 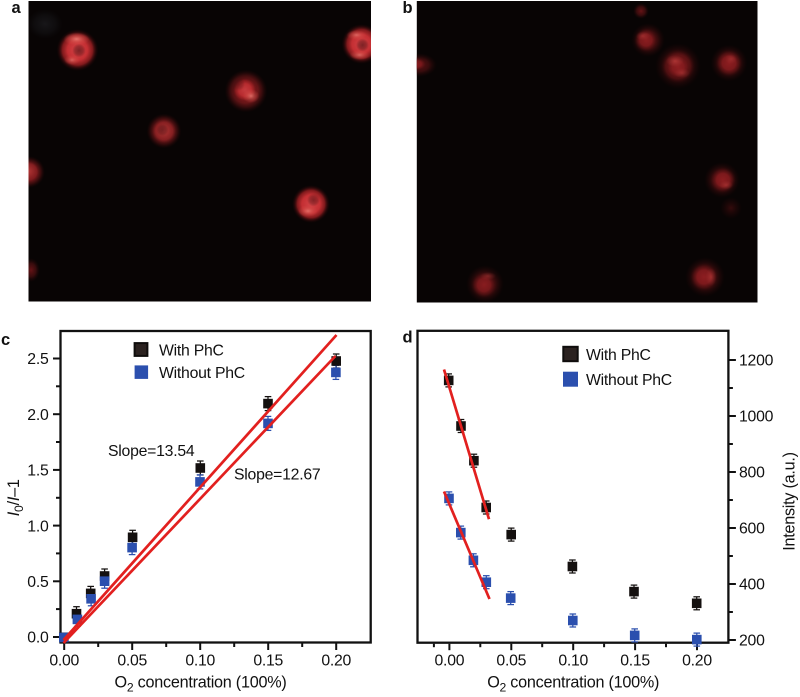 I want to click on svg-text: b, so click(x=408, y=8).